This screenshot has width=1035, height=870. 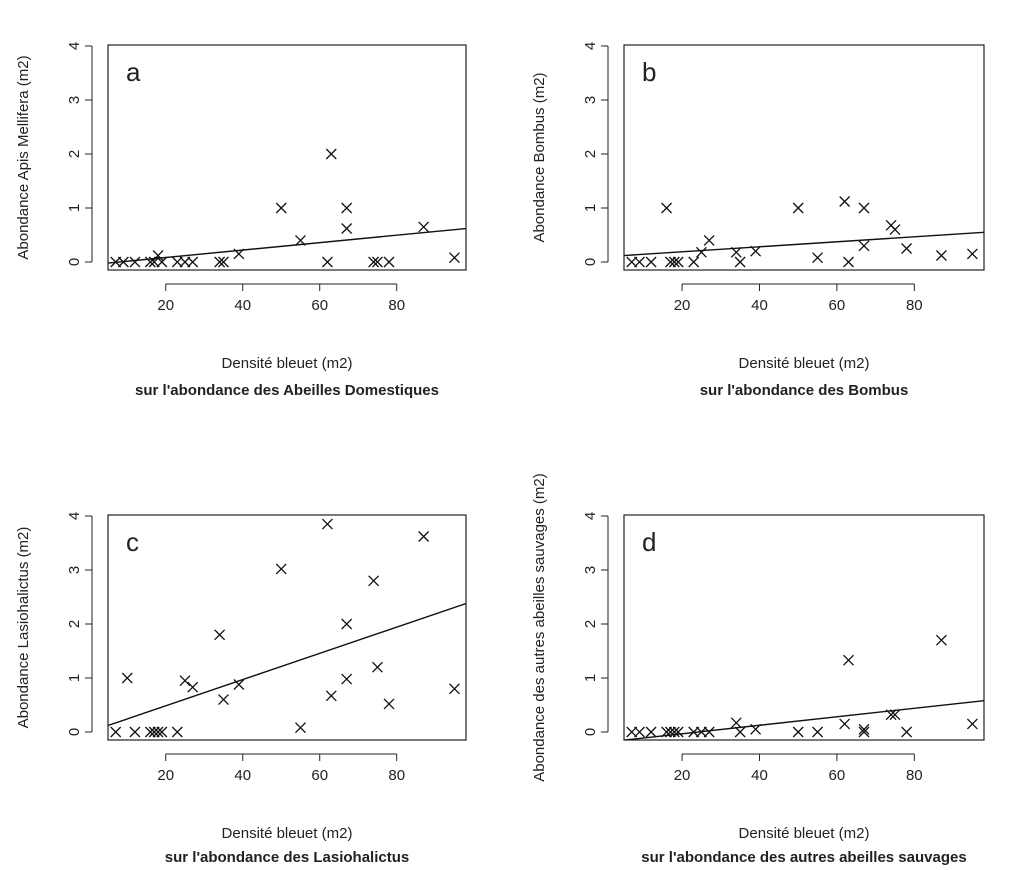 What do you see at coordinates (287, 857) in the screenshot?
I see `panel-caption: sur l'abondance des Lasiohalictus` at bounding box center [287, 857].